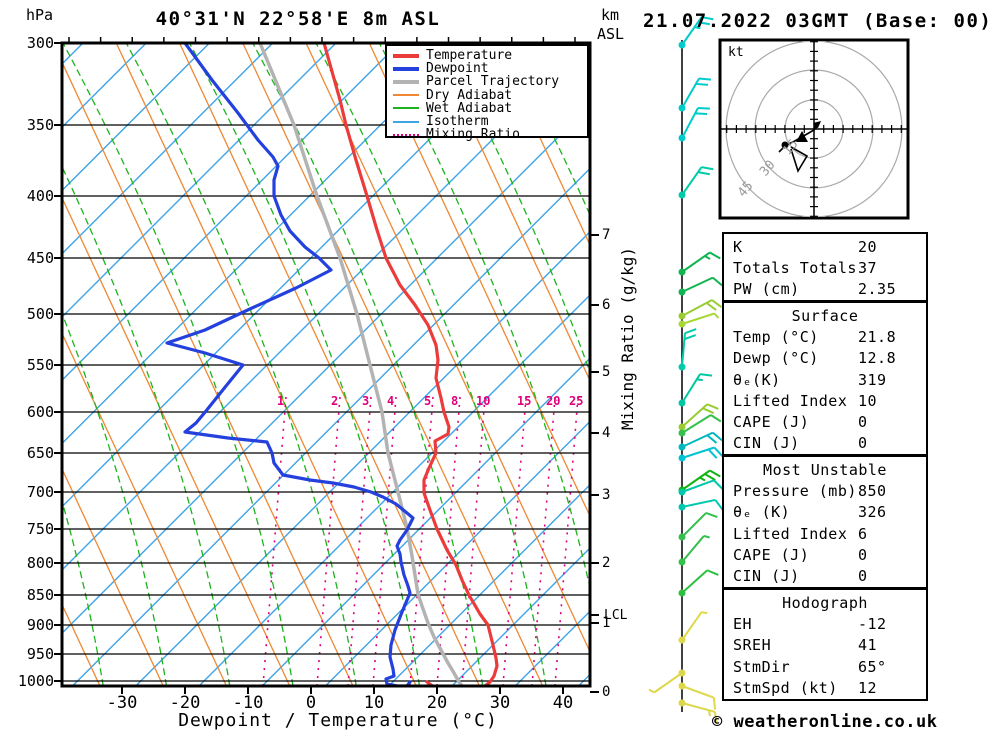 The image size is (1000, 733). Describe the element at coordinates (298, 19) in the screenshot. I see `station-title: 40°31'N 22°58'E 8m ASL` at that location.